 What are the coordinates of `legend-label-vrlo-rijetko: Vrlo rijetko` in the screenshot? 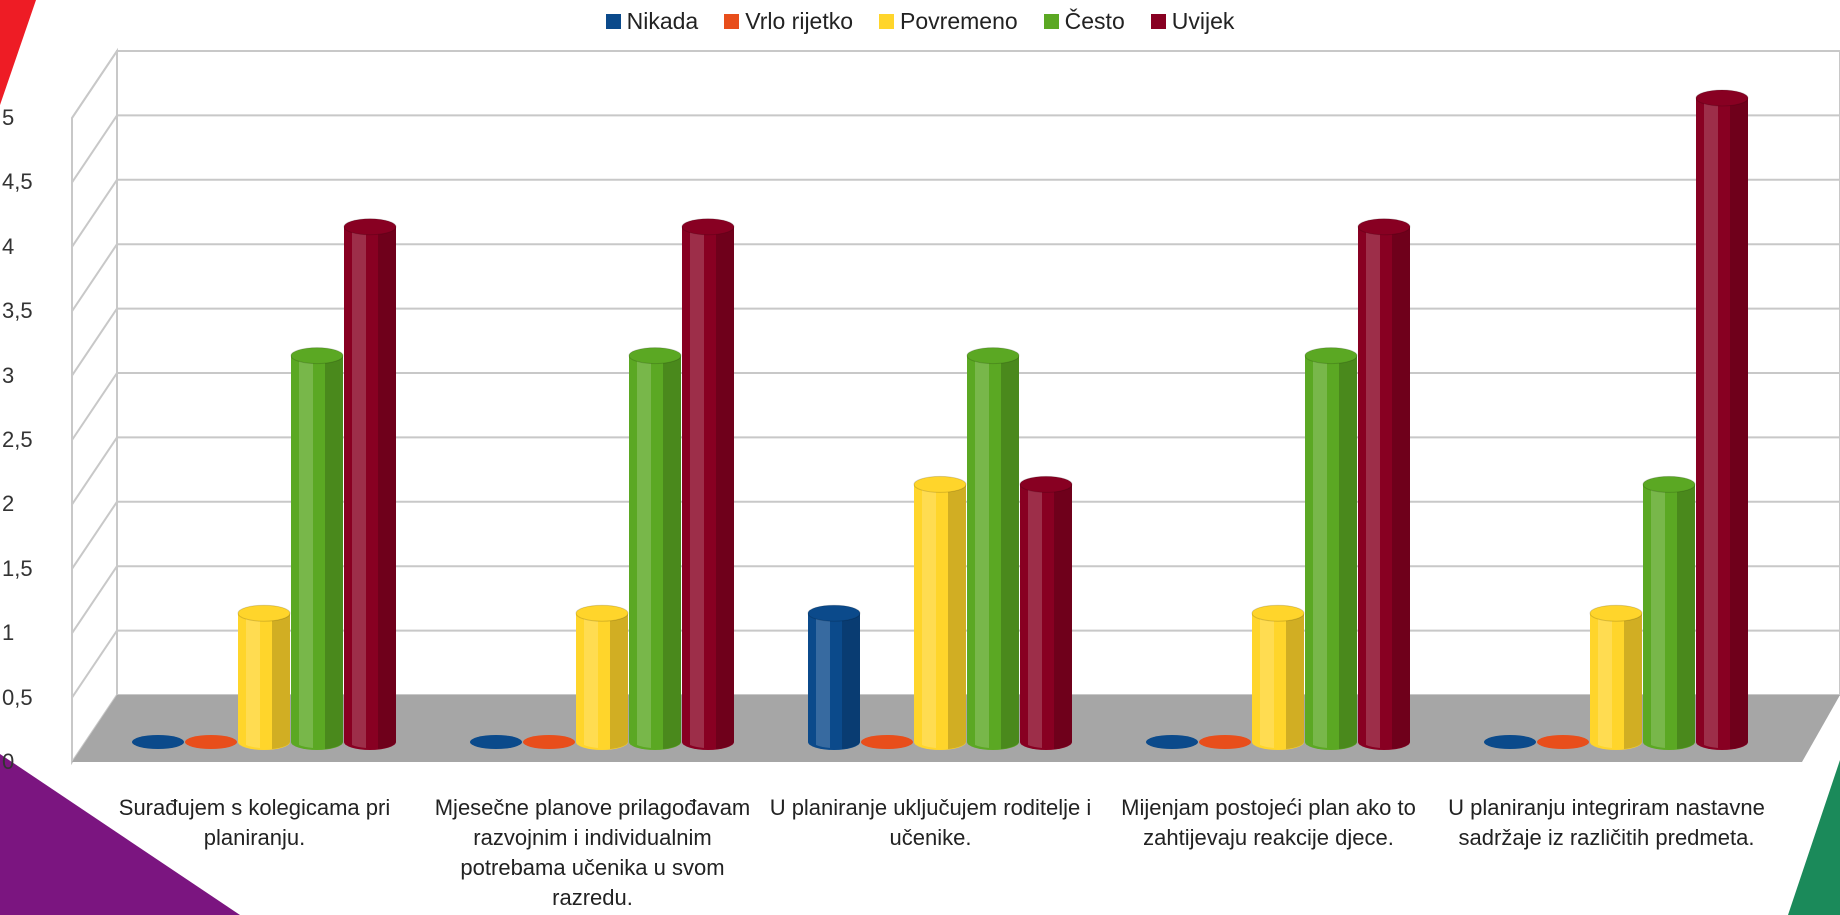 It's located at (799, 21).